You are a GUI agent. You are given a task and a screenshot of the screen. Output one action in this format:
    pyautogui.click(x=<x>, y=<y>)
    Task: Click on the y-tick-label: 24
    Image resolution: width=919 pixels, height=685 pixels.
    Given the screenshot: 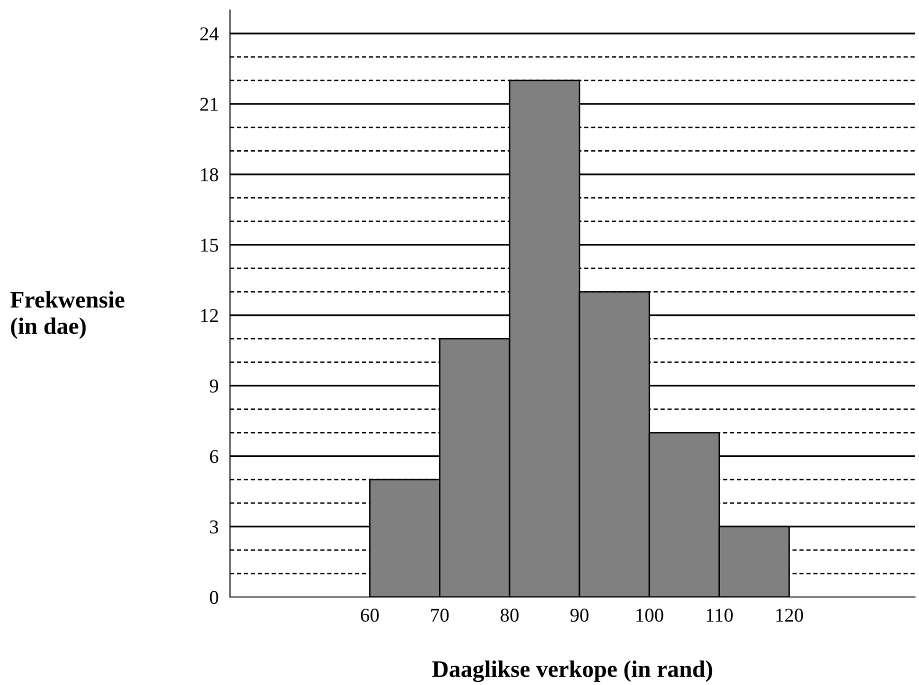 What is the action you would take?
    pyautogui.click(x=209, y=33)
    